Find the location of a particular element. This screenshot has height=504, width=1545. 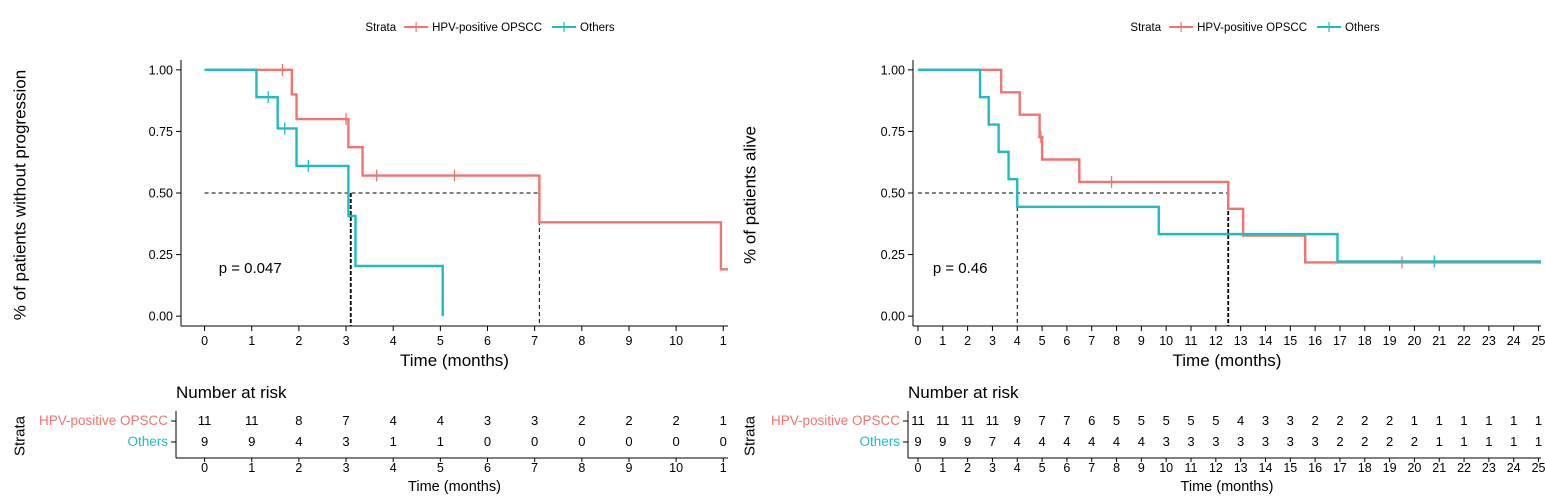

risk-table-title: Number at risk is located at coordinates (963, 392).